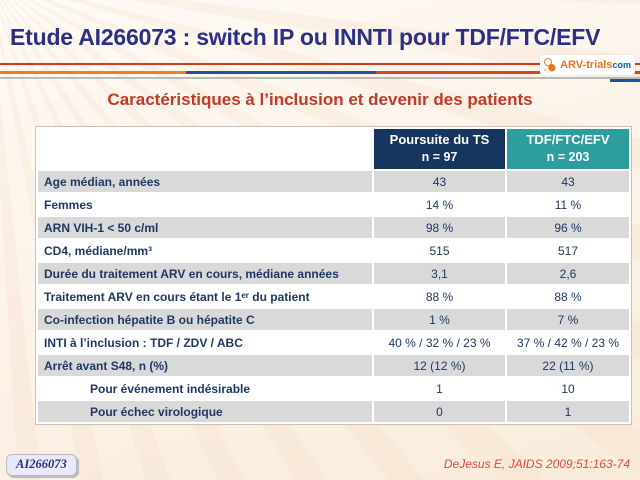  I want to click on citation: DeJesus E, JAIDS 2009;51:163-74, so click(536, 464).